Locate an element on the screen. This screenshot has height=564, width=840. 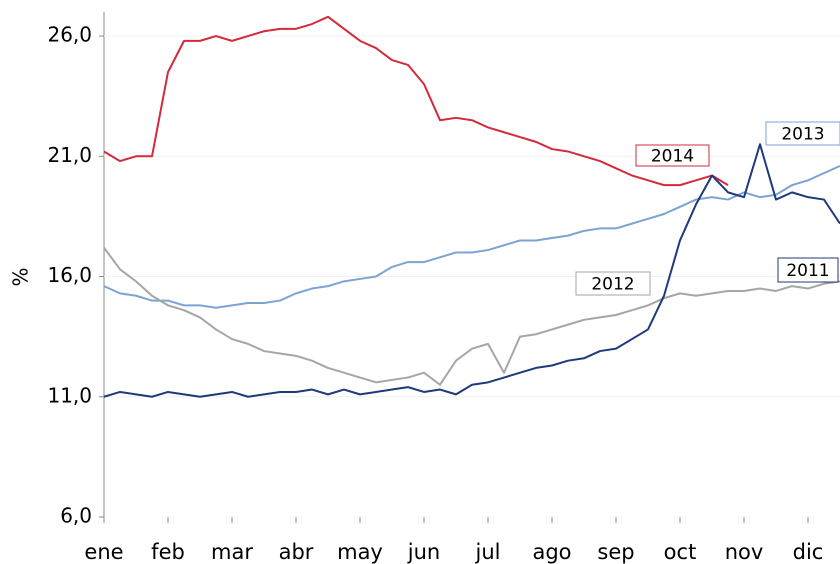
x-tick-label: feb is located at coordinates (168, 552).